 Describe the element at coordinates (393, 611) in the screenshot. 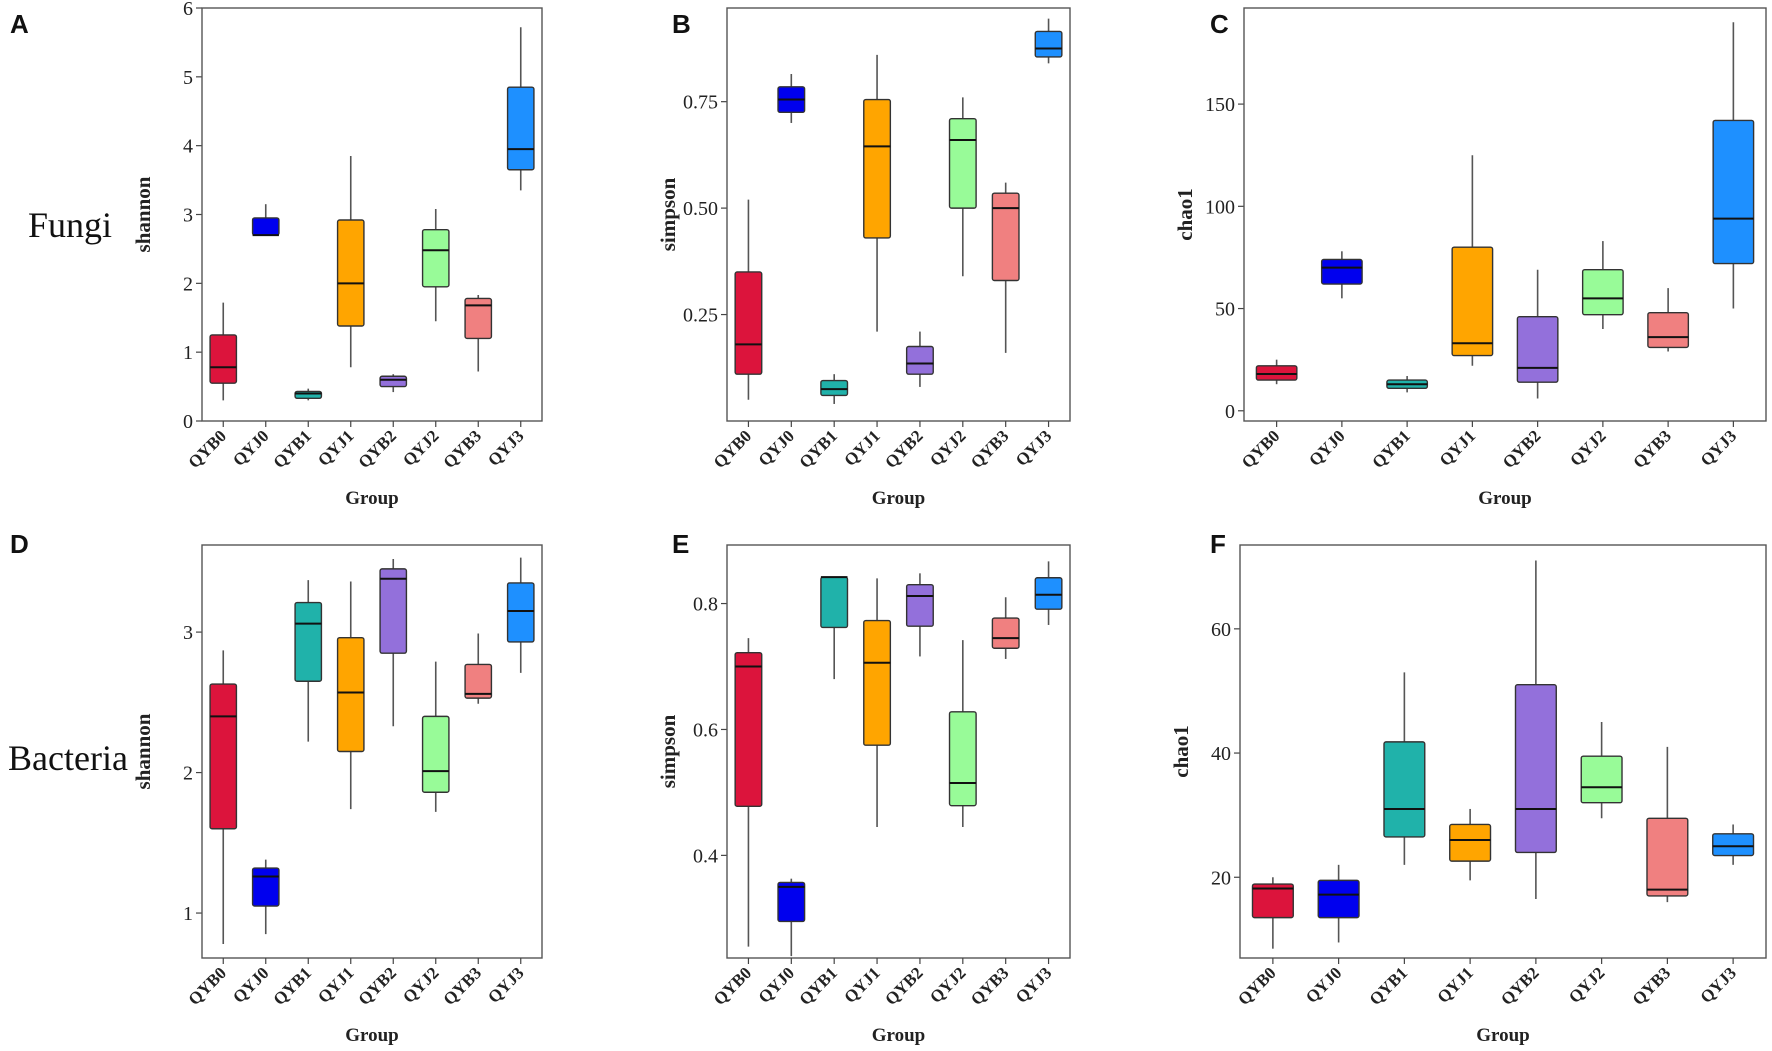

I see `panel-d-box-qyb2` at that location.